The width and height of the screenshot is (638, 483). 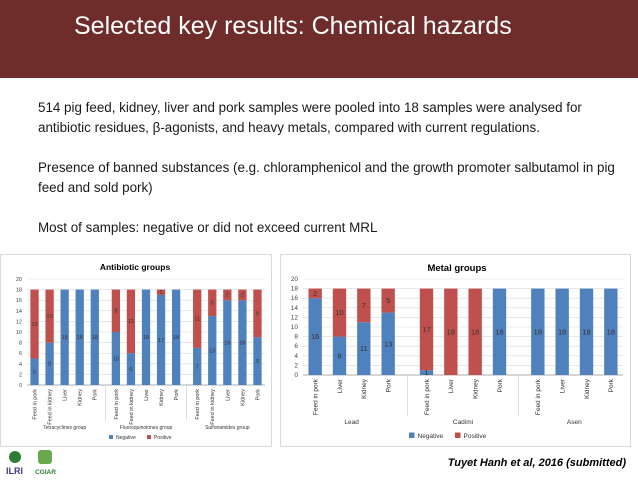 I want to click on group-label: Asen, so click(x=574, y=422).